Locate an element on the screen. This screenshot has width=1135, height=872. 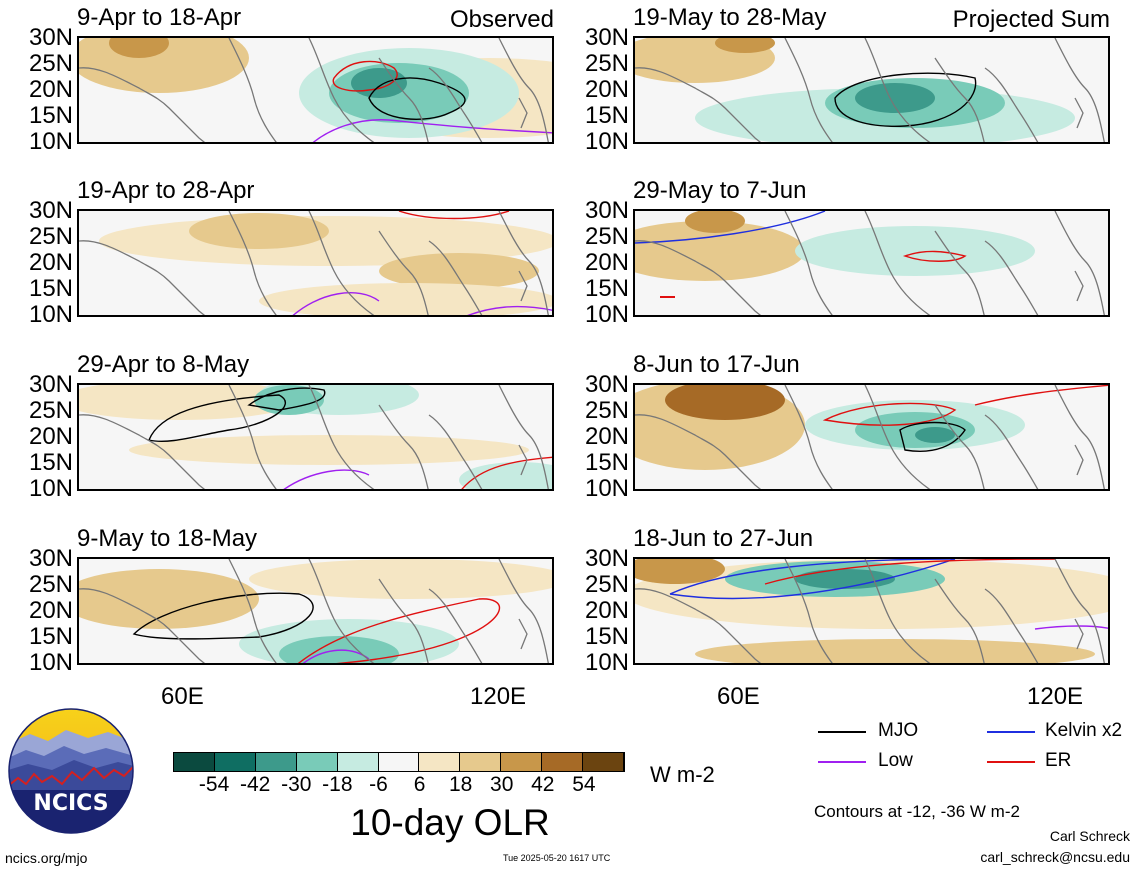
panel-title: 19-May to 28-May is located at coordinates (730, 17).